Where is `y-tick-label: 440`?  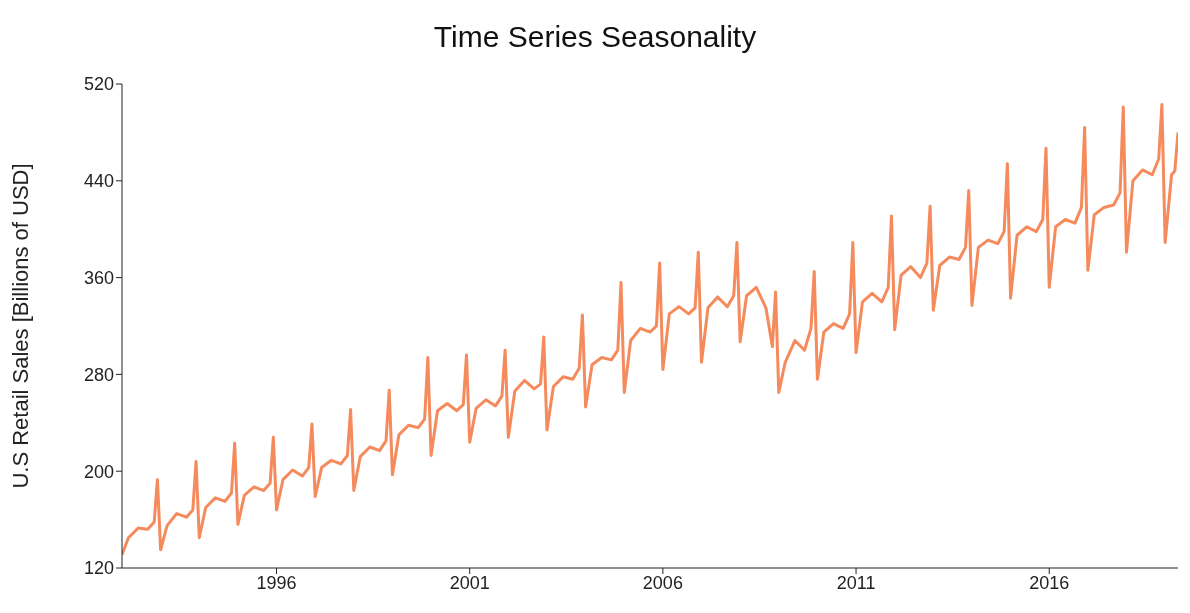 y-tick-label: 440 is located at coordinates (98, 181).